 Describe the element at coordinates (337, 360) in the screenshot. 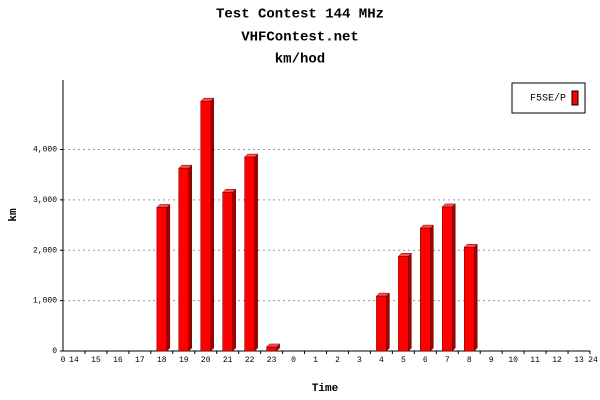

I see `x-tick-label: 2` at that location.